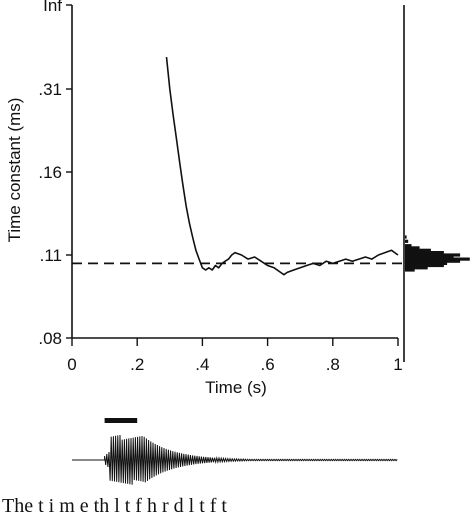  What do you see at coordinates (397, 364) in the screenshot?
I see `x-tick-label: 1` at bounding box center [397, 364].